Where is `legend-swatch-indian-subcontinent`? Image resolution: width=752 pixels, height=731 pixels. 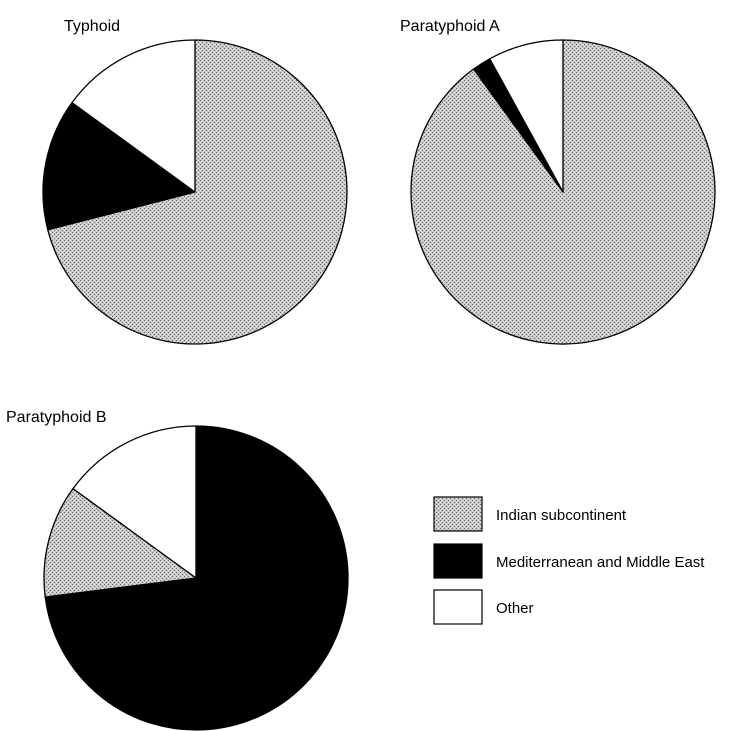 legend-swatch-indian-subcontinent is located at coordinates (458, 514).